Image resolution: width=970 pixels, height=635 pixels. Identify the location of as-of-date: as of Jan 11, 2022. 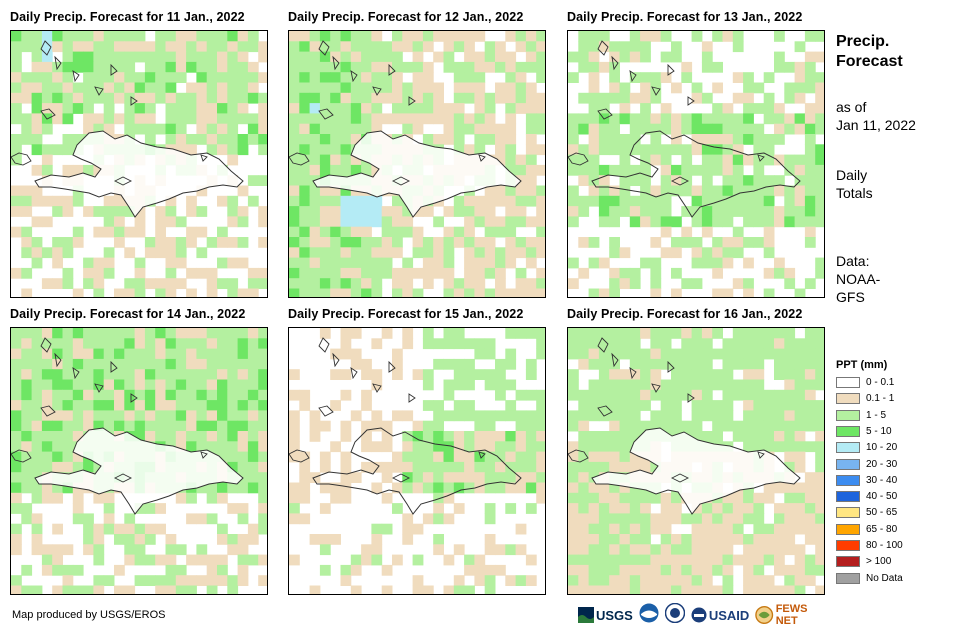
(876, 116).